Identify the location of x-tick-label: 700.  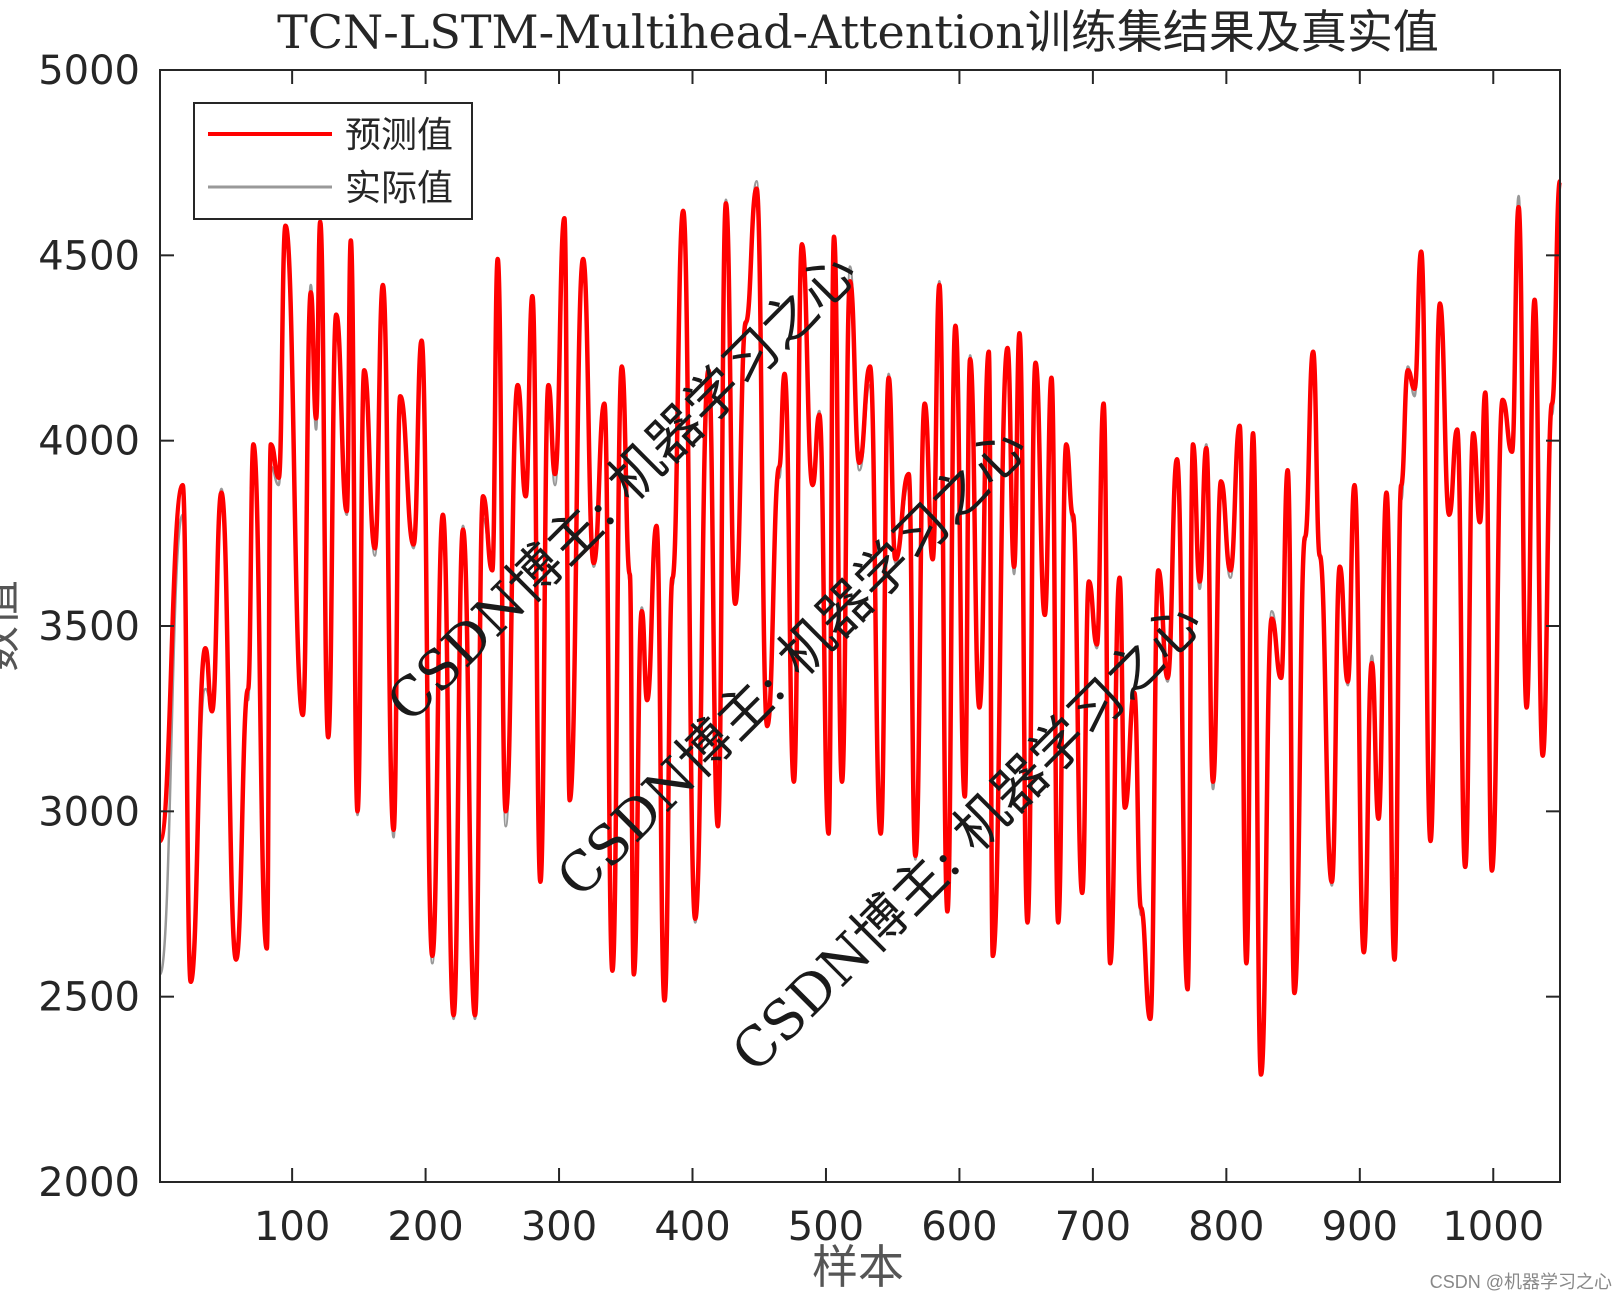
(1093, 1227).